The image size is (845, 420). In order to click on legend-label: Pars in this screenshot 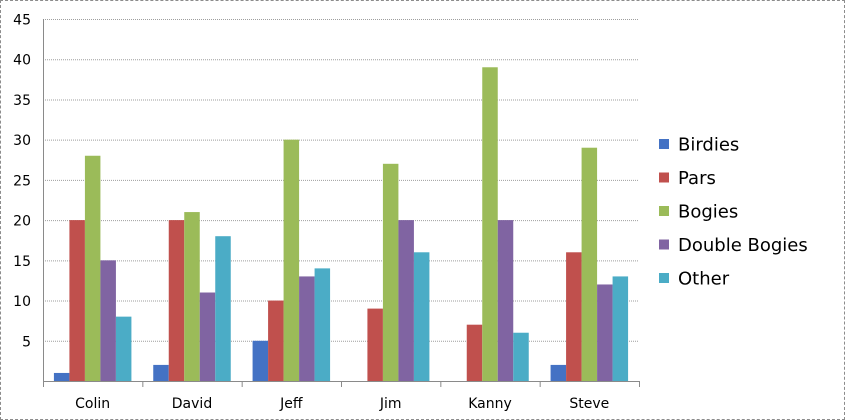, I will do `click(697, 178)`.